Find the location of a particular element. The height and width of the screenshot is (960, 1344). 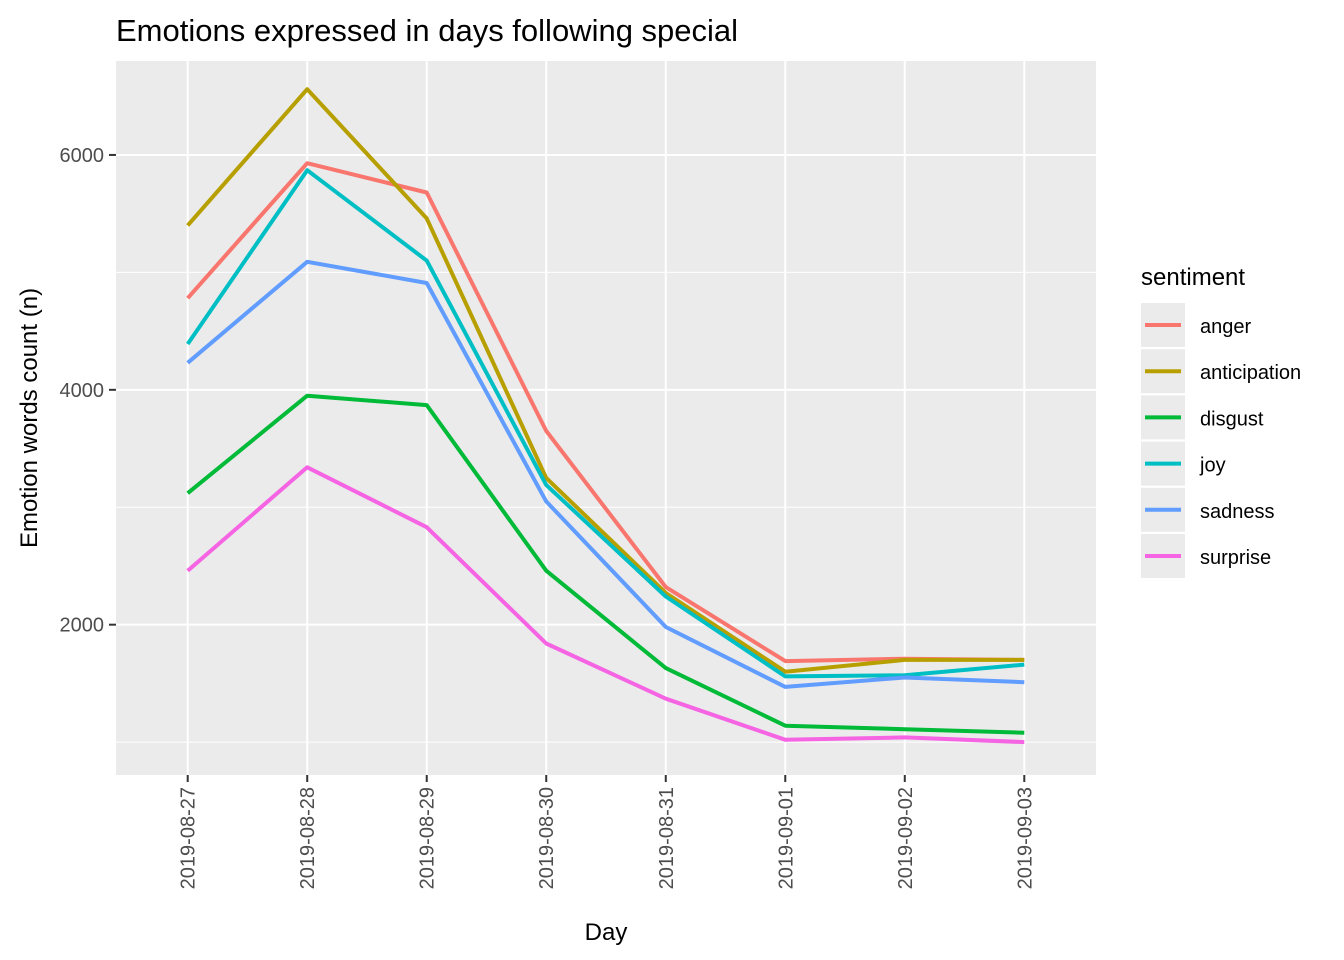

x-tick-label-6: 2019-09-02 is located at coordinates (906, 838).